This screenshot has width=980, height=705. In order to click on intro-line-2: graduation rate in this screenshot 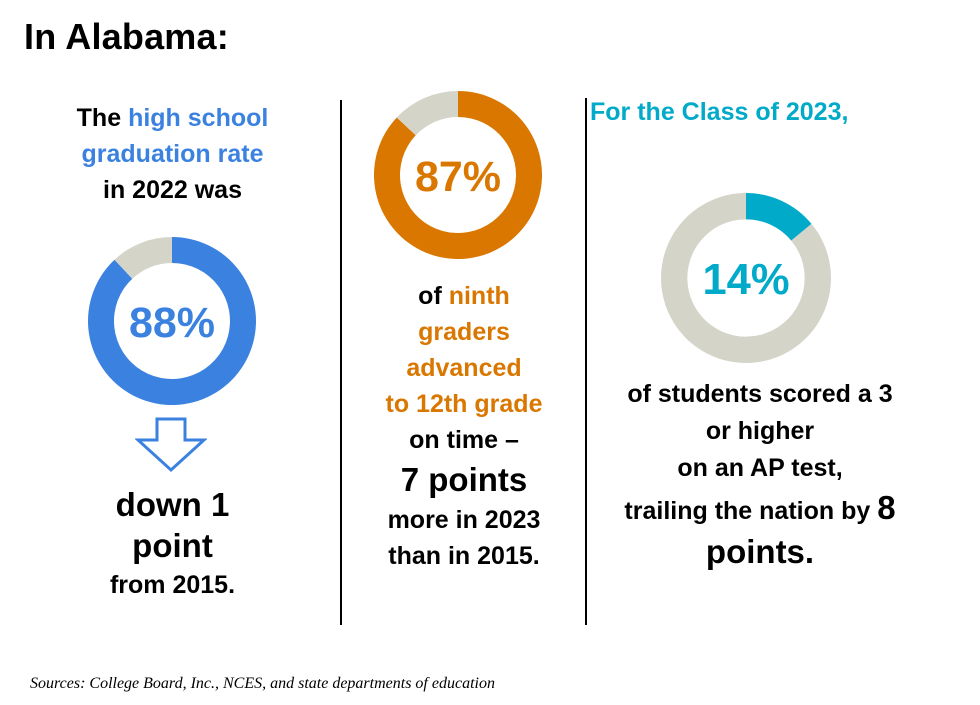, I will do `click(172, 154)`.